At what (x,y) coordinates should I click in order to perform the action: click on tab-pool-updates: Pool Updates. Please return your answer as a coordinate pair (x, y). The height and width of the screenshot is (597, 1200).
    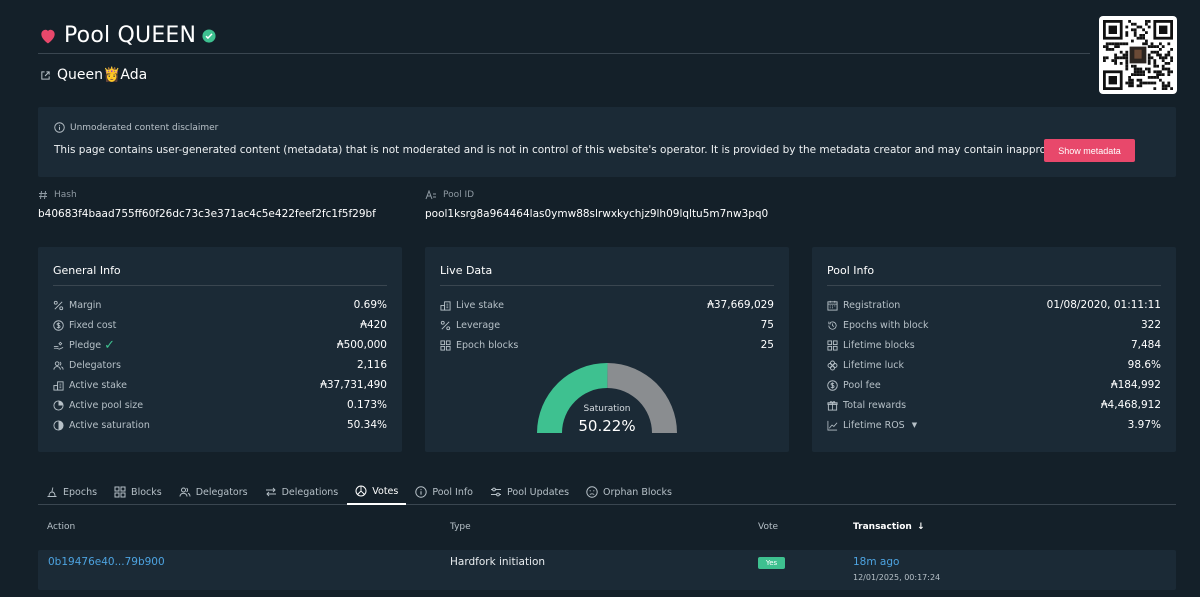
    Looking at the image, I should click on (529, 492).